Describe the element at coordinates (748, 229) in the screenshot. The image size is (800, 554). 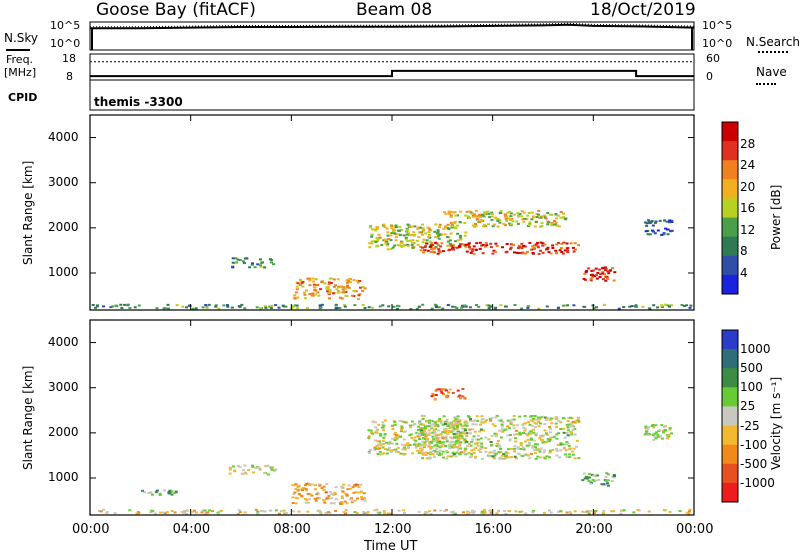
I see `power-colorbar-tick: 12` at that location.